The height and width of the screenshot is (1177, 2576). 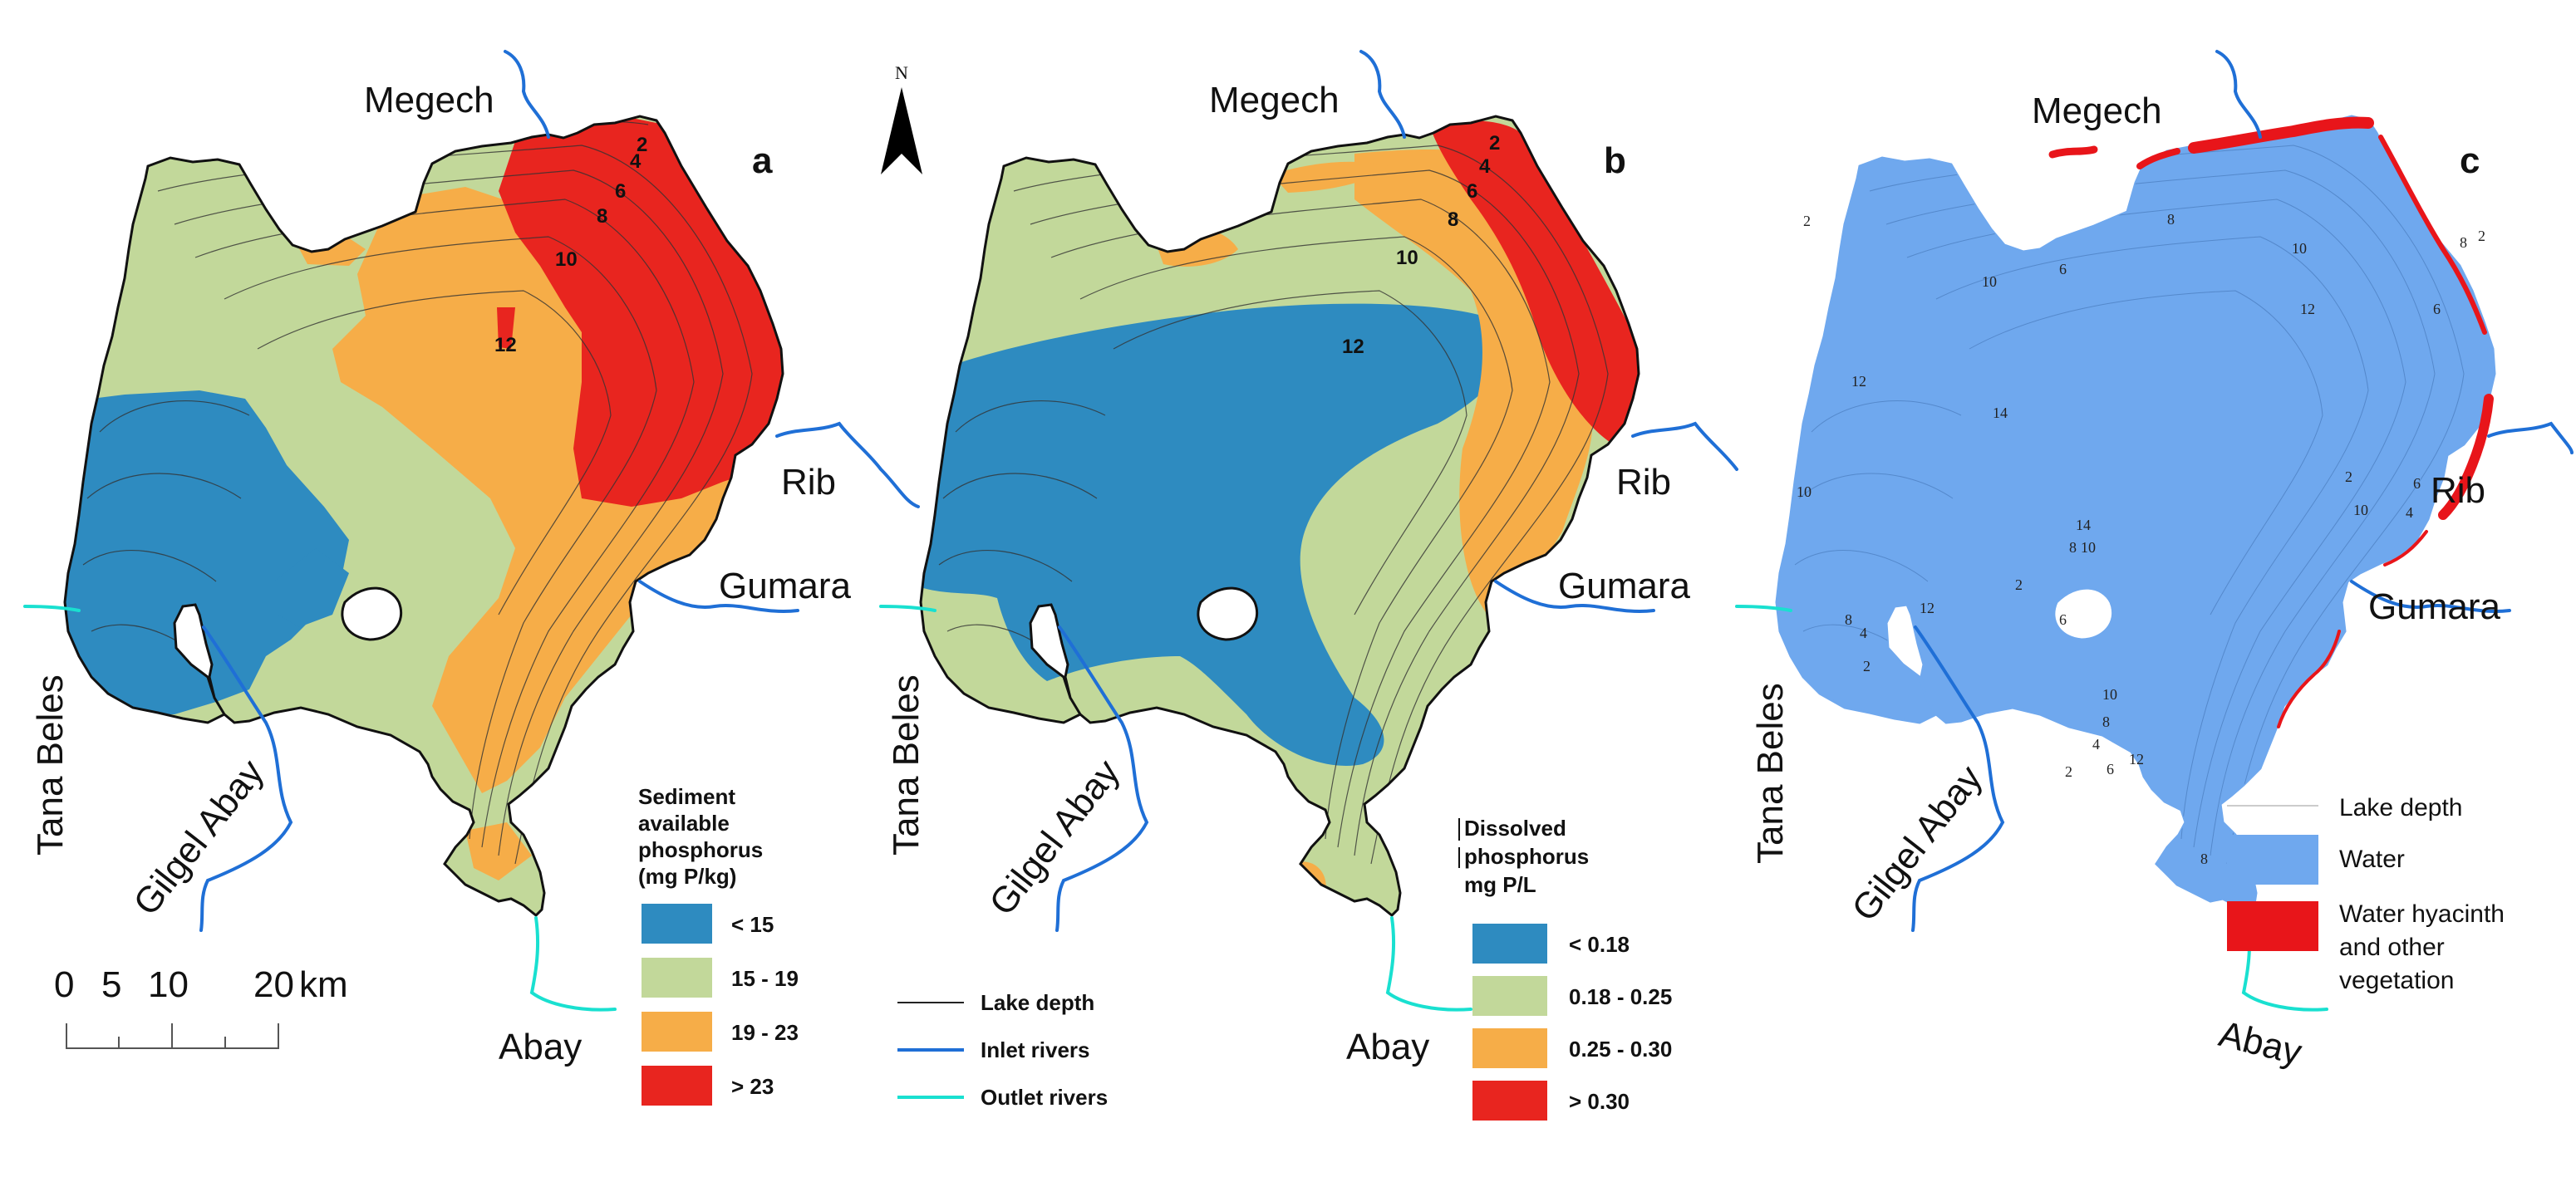 I want to click on island-a, so click(x=371, y=613).